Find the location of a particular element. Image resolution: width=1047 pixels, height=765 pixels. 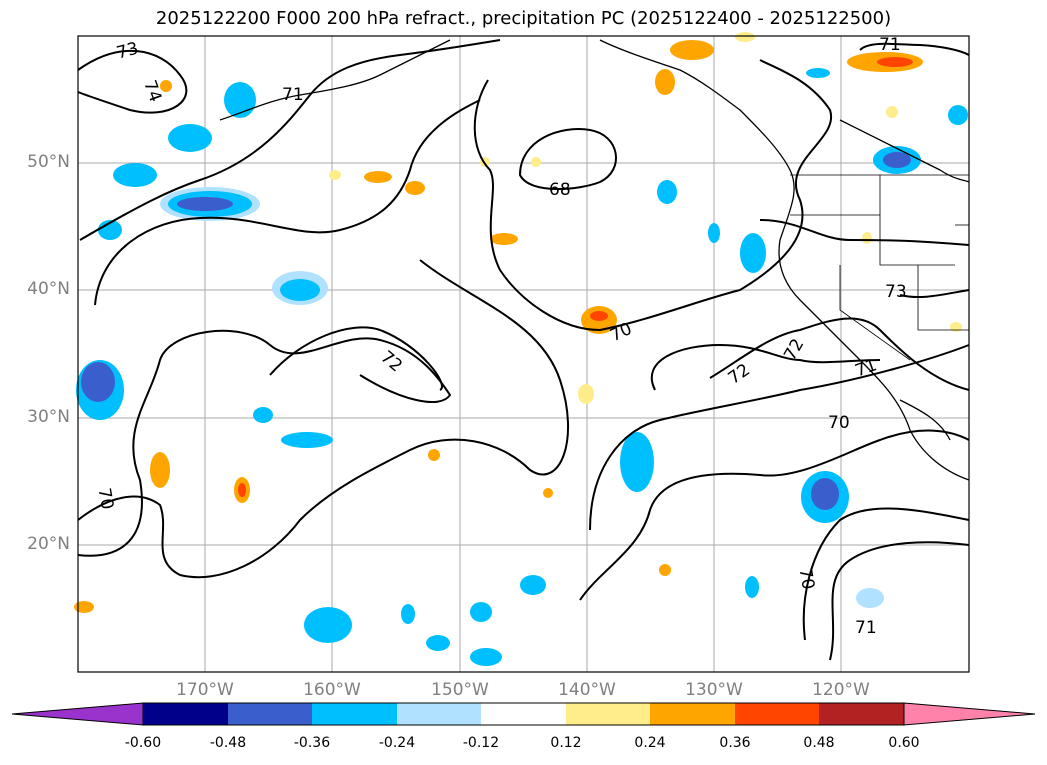

colorbar-tick-label: 0.48 is located at coordinates (819, 743).